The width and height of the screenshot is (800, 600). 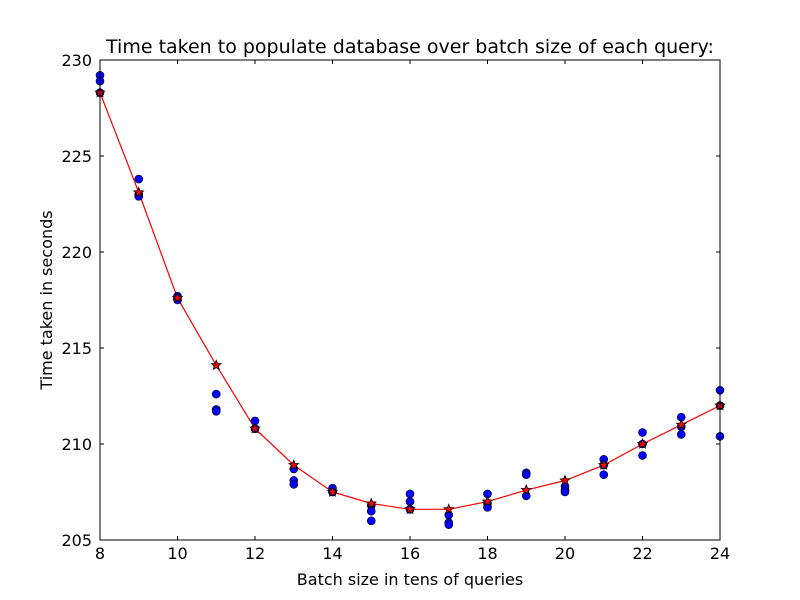 What do you see at coordinates (410, 553) in the screenshot?
I see `x-tick-label: 16` at bounding box center [410, 553].